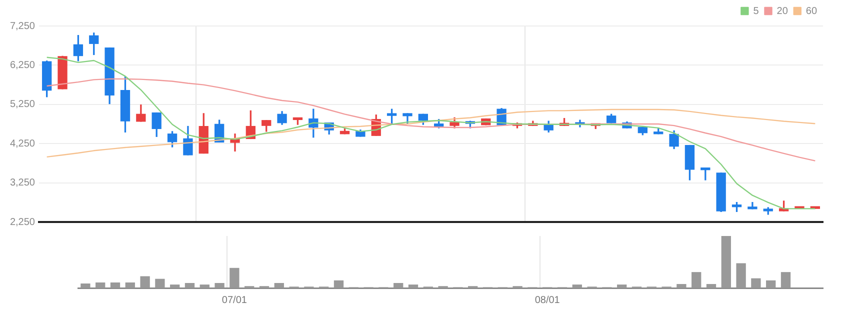 Image resolution: width=843 pixels, height=320 pixels. Describe the element at coordinates (812, 11) in the screenshot. I see `legend-label: 60` at that location.